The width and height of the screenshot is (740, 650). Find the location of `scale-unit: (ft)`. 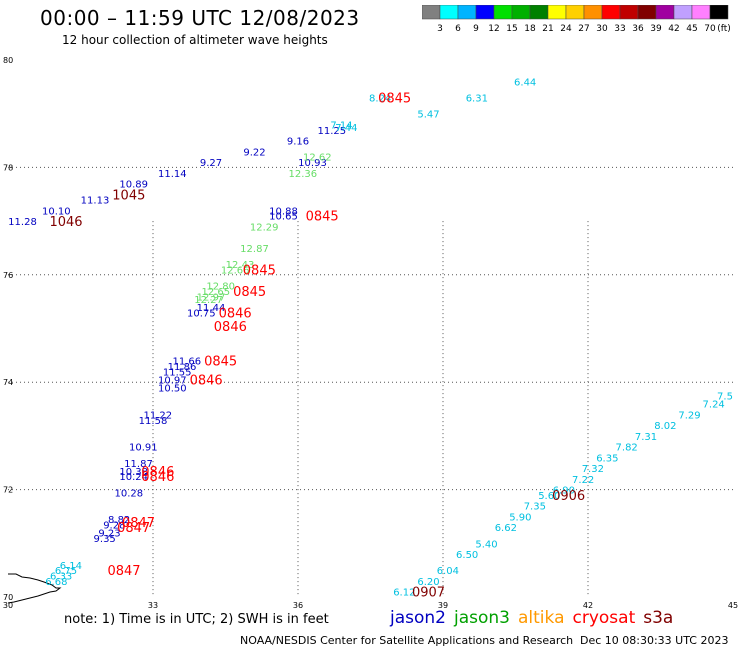

scale-unit: (ft) is located at coordinates (724, 29).